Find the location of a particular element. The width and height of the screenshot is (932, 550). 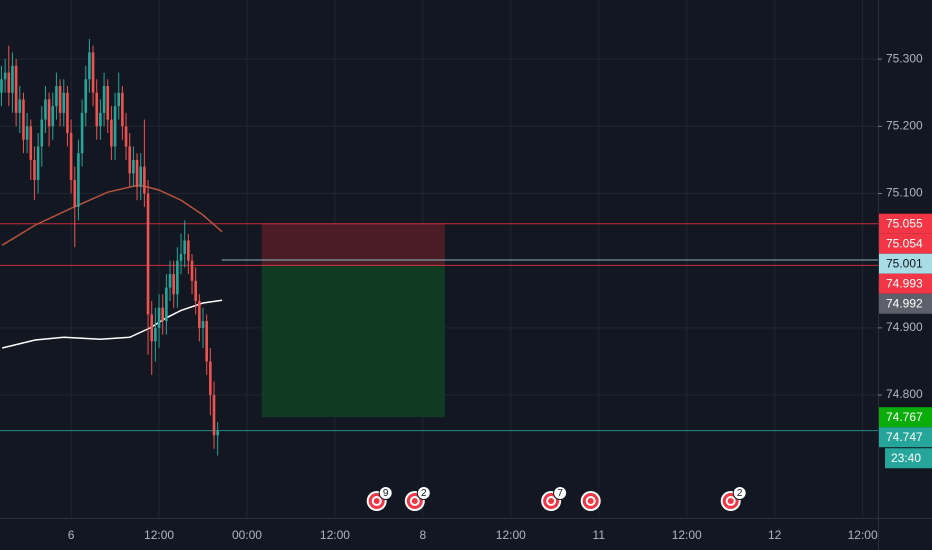

event-marker: 9 is located at coordinates (379, 499).